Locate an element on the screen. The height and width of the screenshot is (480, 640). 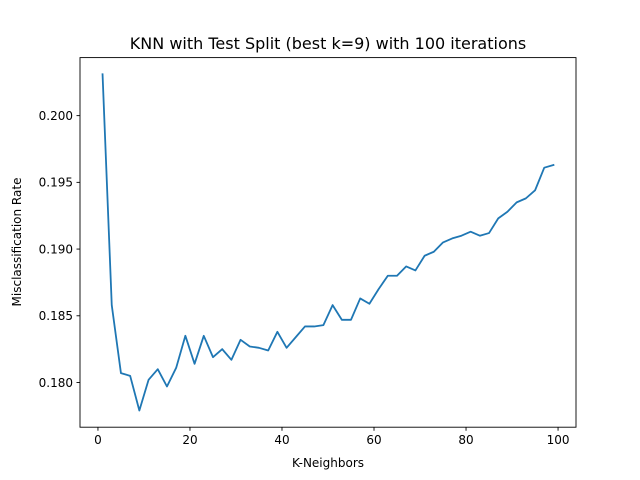
x-tick-label: 0 is located at coordinates (98, 440).